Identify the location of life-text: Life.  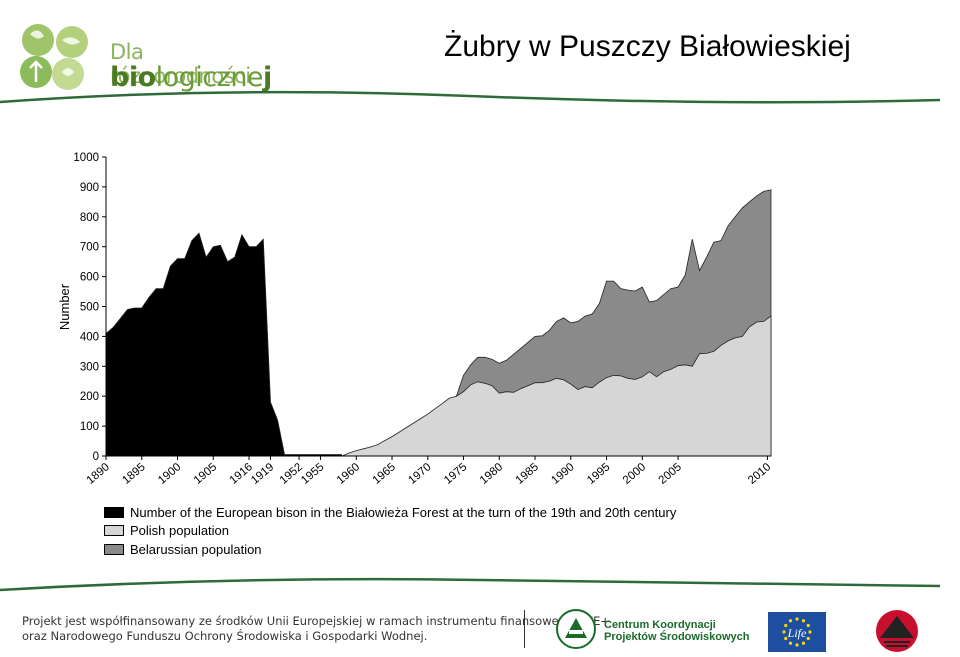
(797, 633).